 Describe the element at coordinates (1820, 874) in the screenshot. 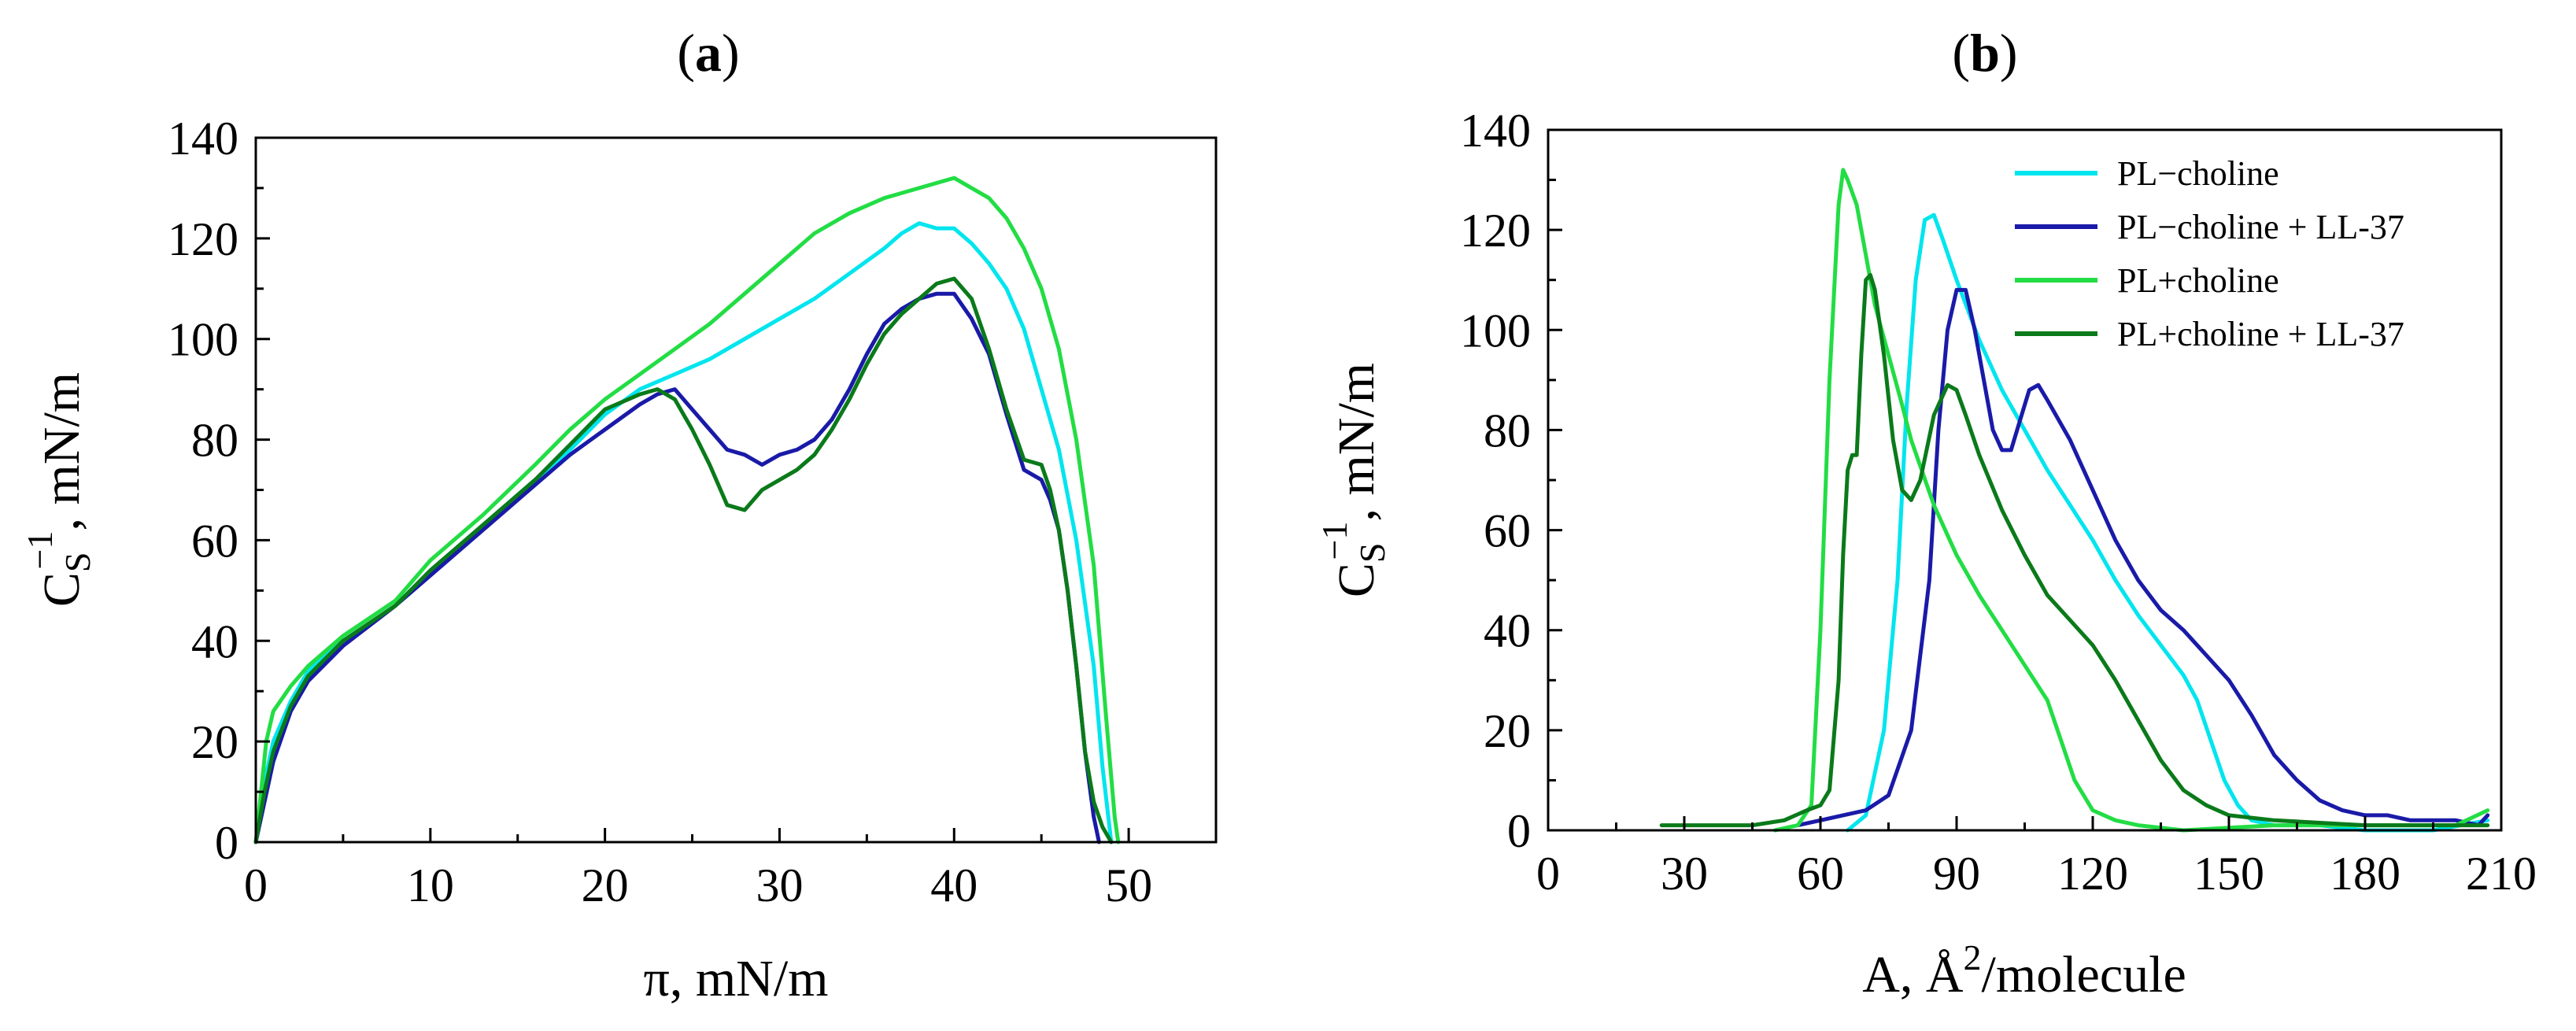

I see `panel-b-x-tick-label: 60` at that location.